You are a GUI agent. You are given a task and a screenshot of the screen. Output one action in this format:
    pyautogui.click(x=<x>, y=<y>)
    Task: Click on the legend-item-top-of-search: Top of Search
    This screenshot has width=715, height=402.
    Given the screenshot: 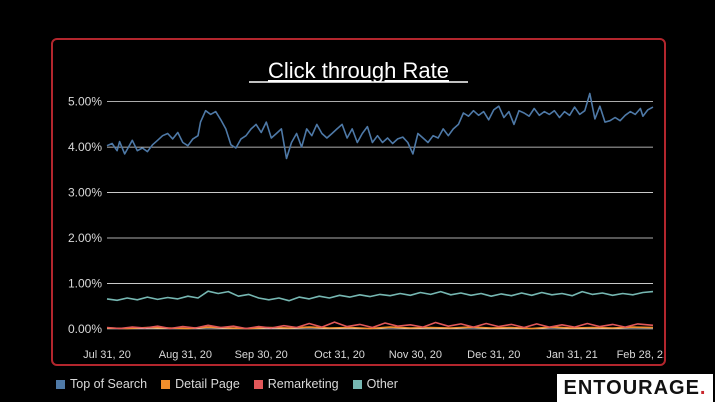 What is the action you would take?
    pyautogui.click(x=101, y=384)
    